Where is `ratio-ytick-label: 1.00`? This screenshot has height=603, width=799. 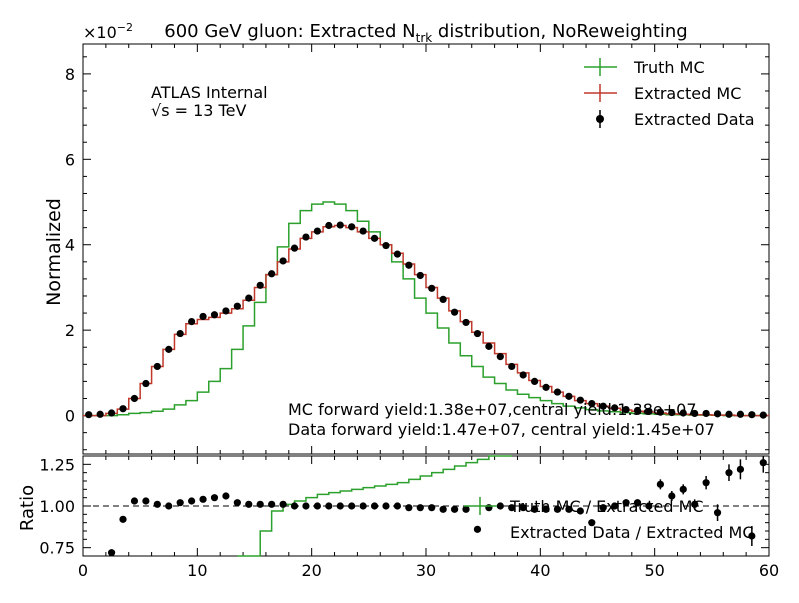
ratio-ytick-label: 1.00 is located at coordinates (57, 506).